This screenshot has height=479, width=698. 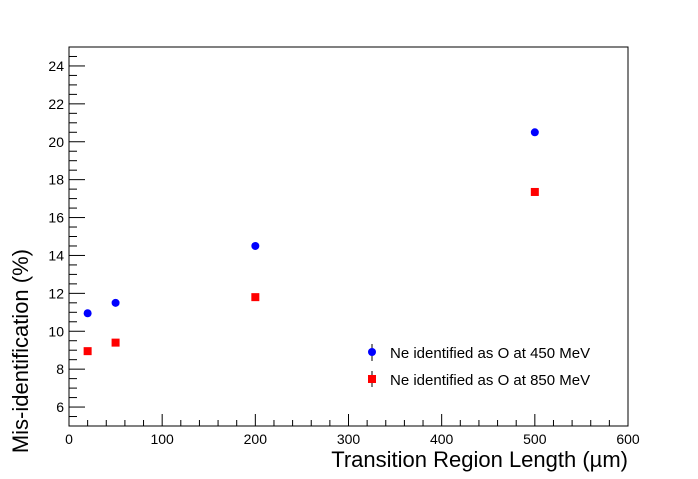 I want to click on x-tick-label: 600, so click(x=628, y=439).